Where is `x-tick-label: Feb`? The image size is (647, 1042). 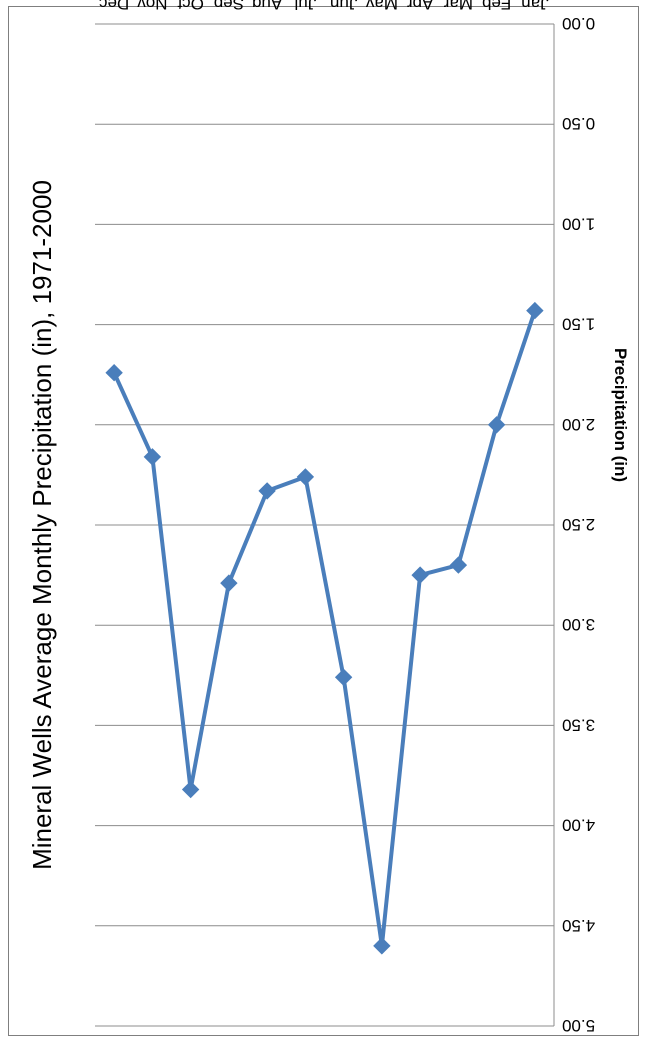
x-tick-label: Feb is located at coordinates (496, 6).